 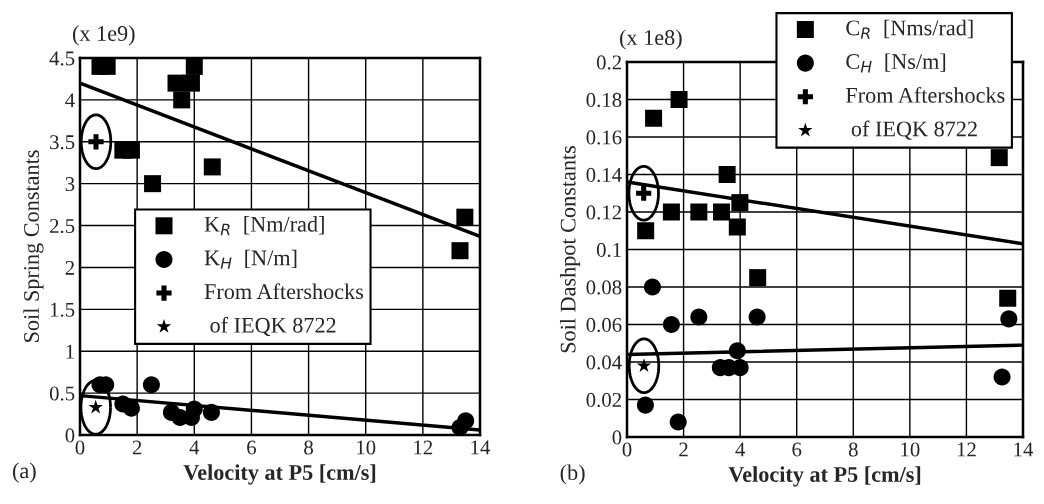 What do you see at coordinates (103, 35) in the screenshot?
I see `text: (x 1e9)` at bounding box center [103, 35].